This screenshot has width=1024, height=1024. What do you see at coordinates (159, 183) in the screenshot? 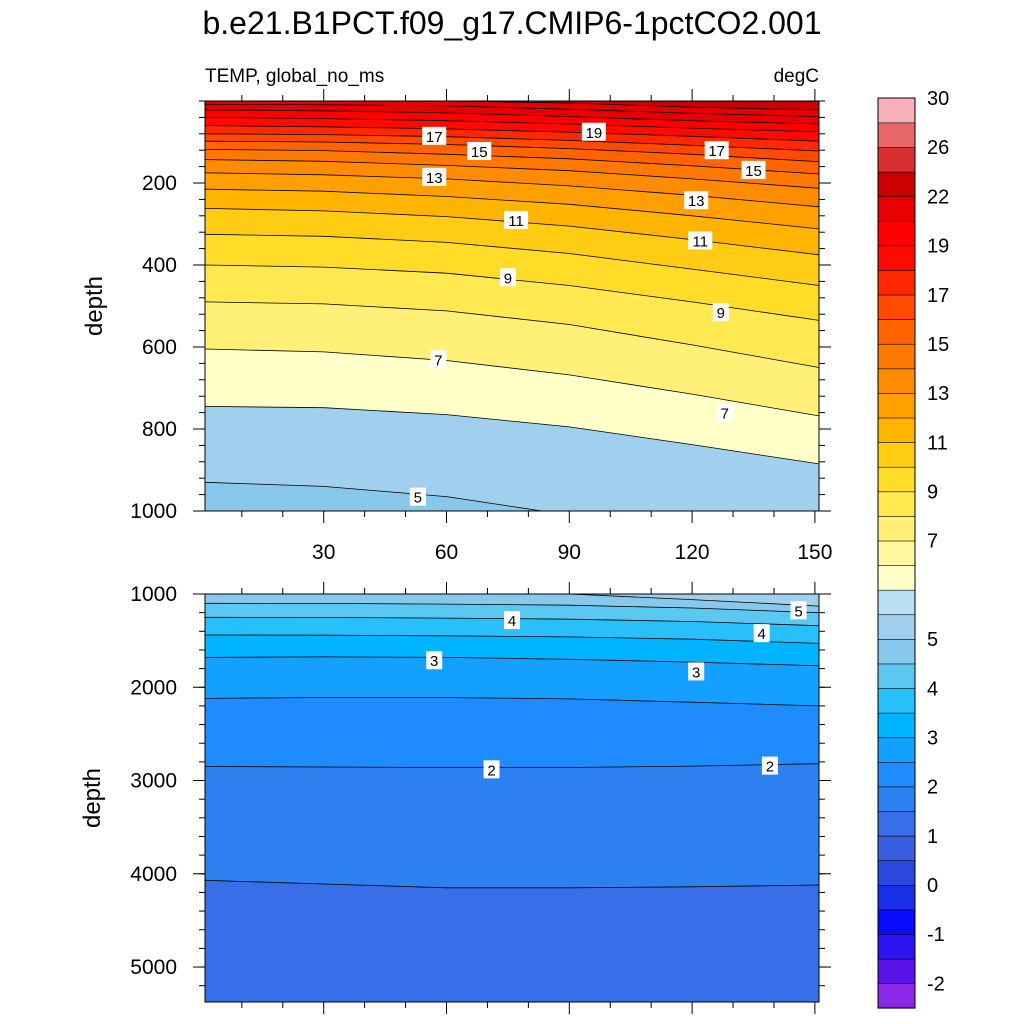
I see `y-tick-label: 200` at bounding box center [159, 183].